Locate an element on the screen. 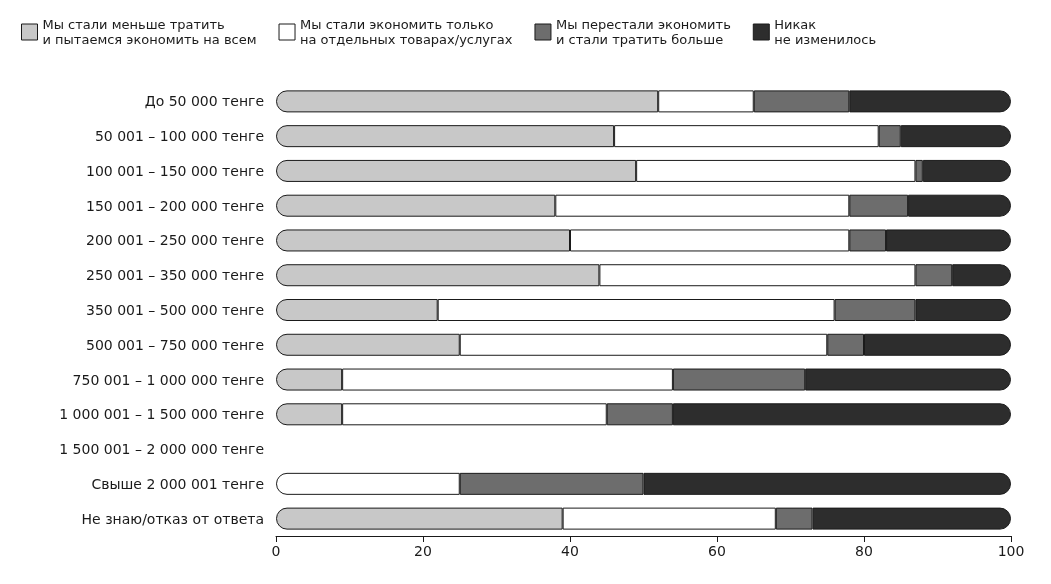 The height and width of the screenshot is (584, 1051). legend-label: Никак не изменилось is located at coordinates (825, 32).